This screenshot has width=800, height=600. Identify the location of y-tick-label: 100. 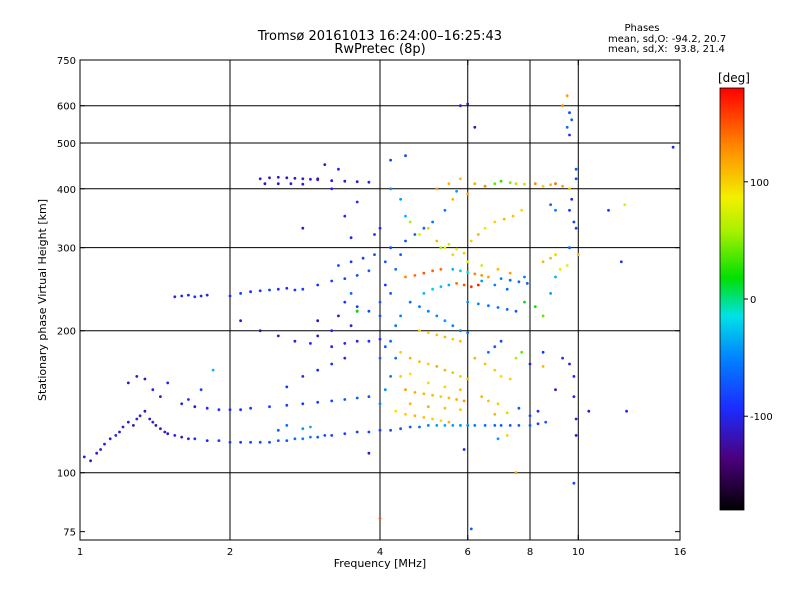
(66, 474).